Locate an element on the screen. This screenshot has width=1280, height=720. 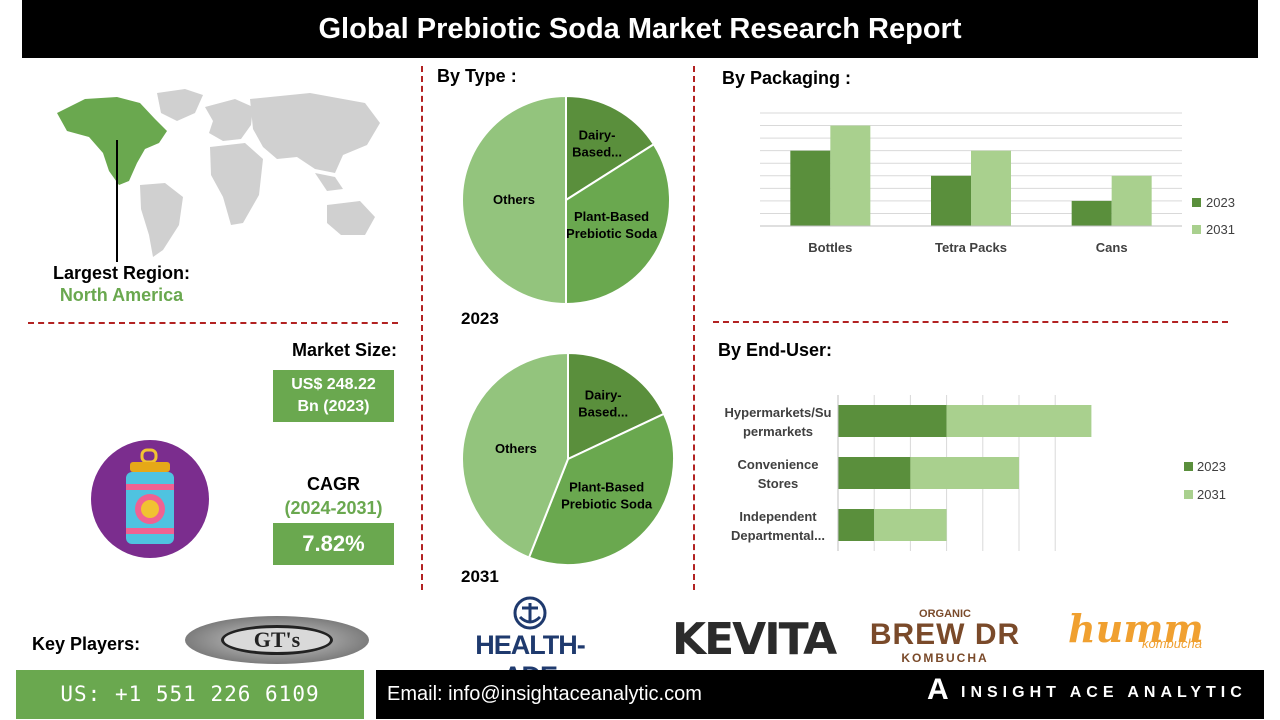
region-pointer-line is located at coordinates (117, 201).